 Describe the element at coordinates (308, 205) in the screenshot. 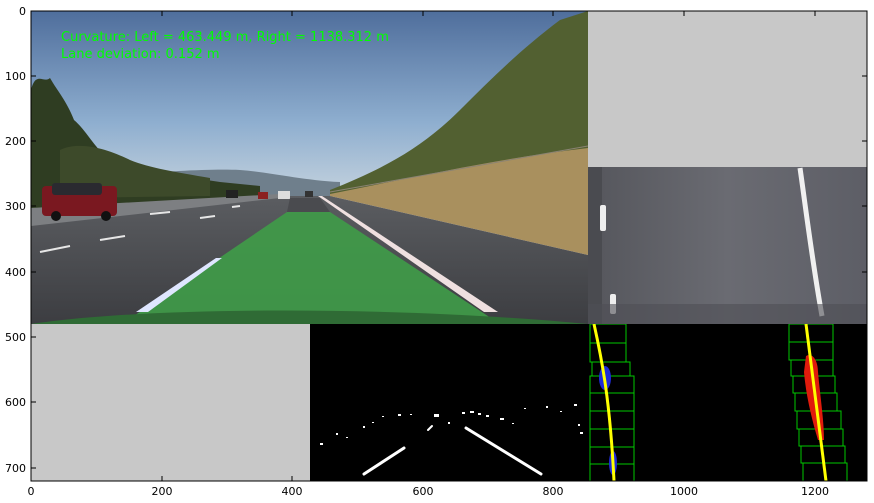

I see `lane-fill-top` at that location.